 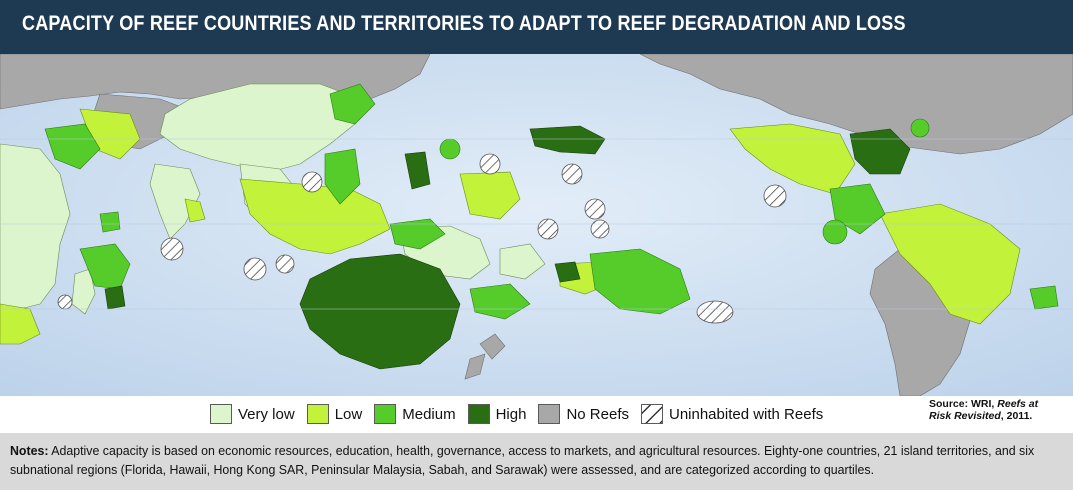 What do you see at coordinates (385, 414) in the screenshot?
I see `swatch-medium-icon` at bounding box center [385, 414].